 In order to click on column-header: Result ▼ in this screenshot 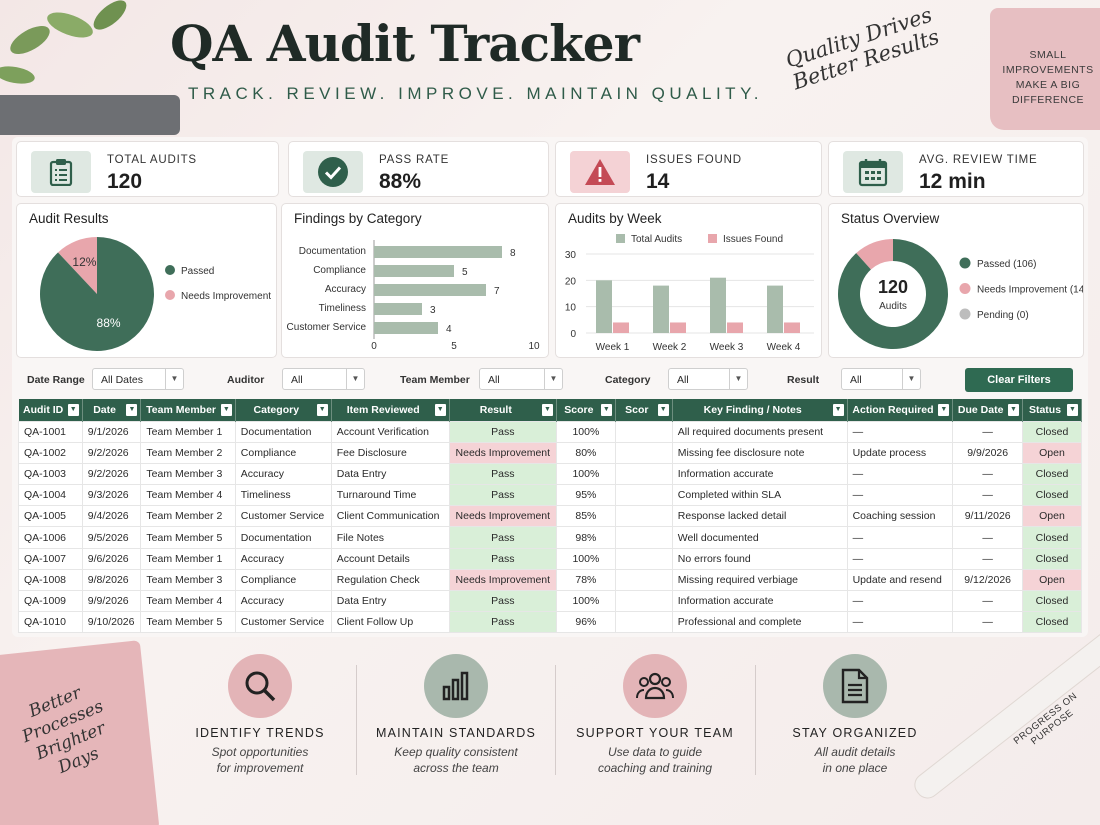, I will do `click(503, 410)`.